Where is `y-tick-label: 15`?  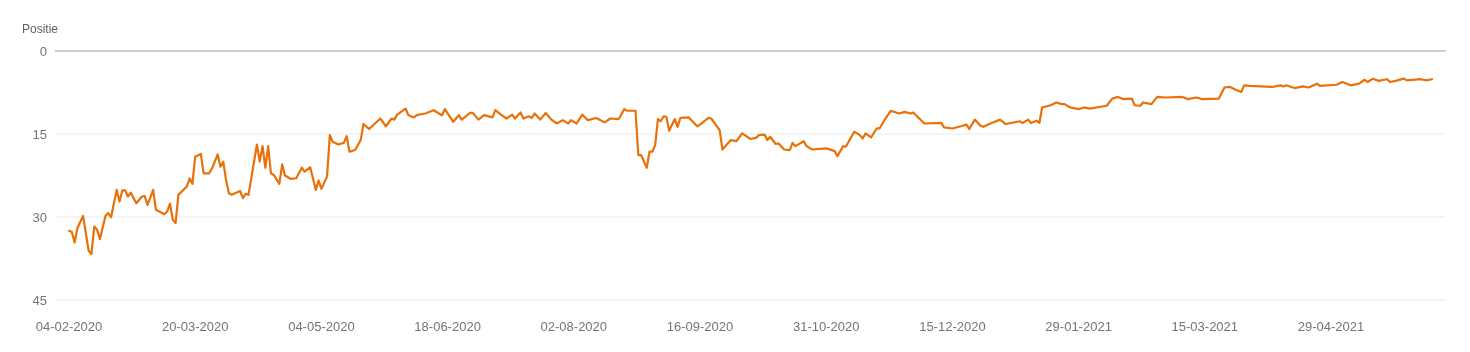
y-tick-label: 15 is located at coordinates (39, 134).